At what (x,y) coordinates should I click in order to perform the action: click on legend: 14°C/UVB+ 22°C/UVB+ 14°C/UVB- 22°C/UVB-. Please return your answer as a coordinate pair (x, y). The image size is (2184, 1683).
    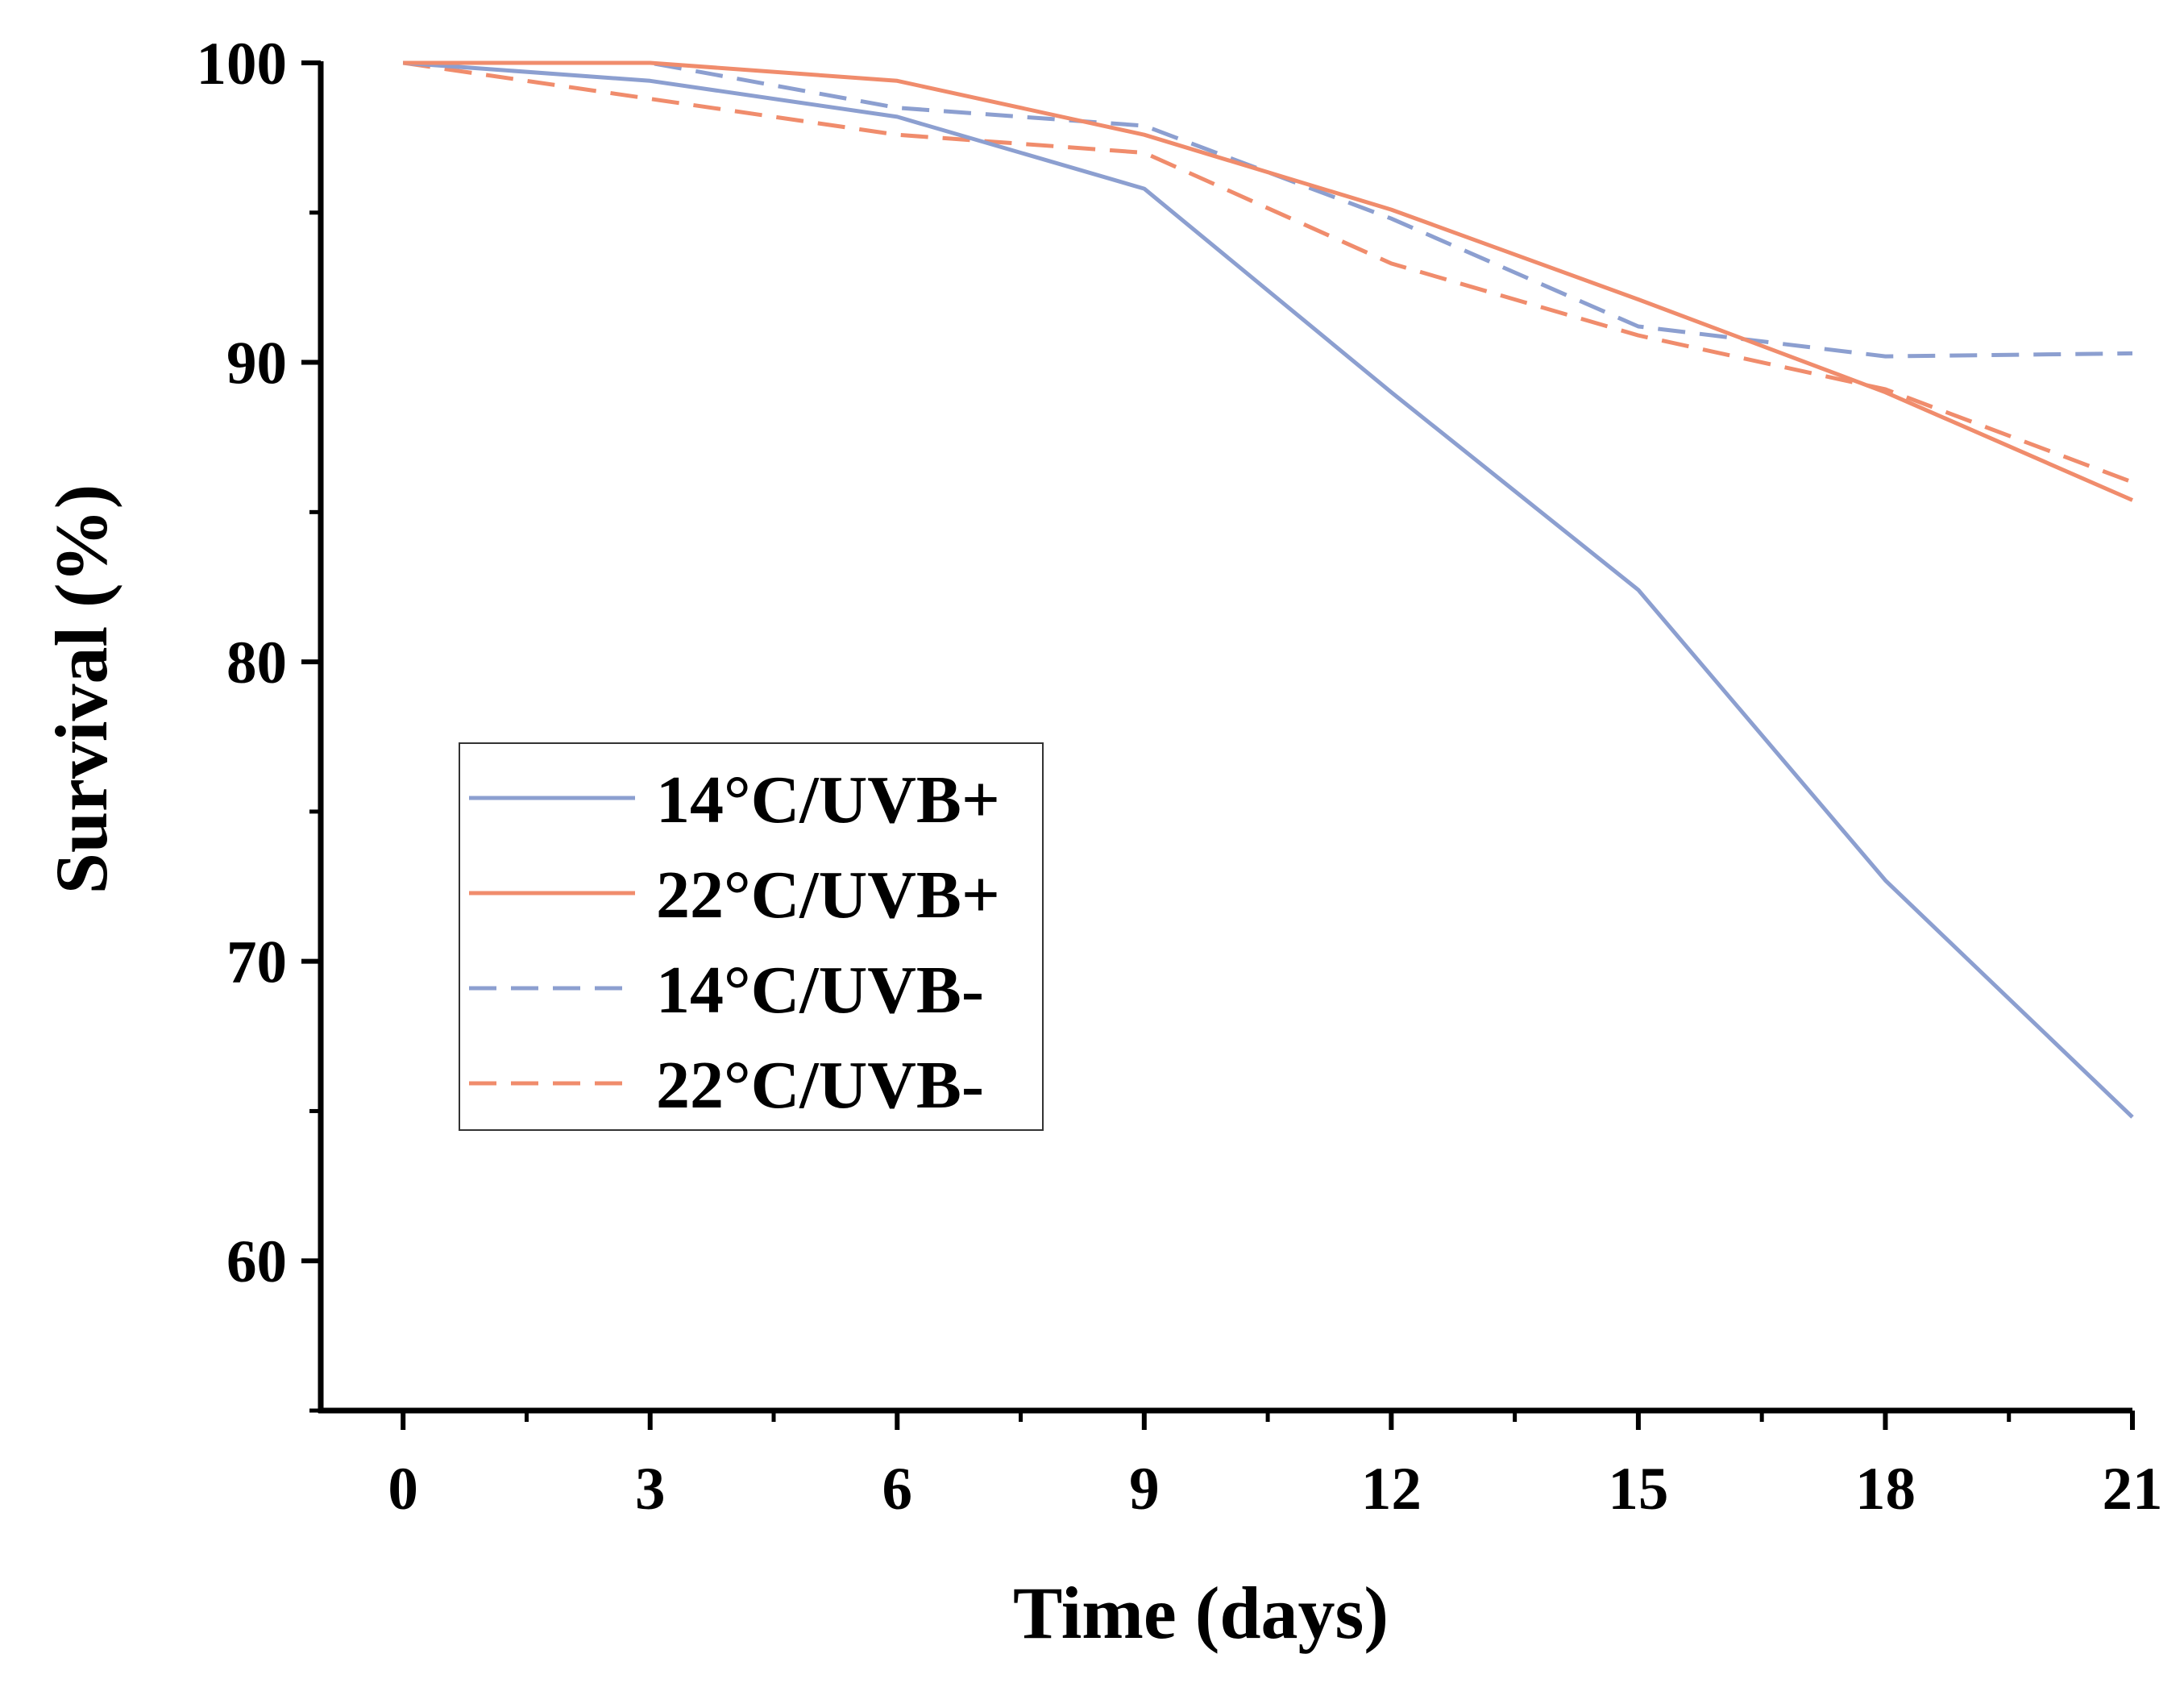
    Looking at the image, I should click on (751, 937).